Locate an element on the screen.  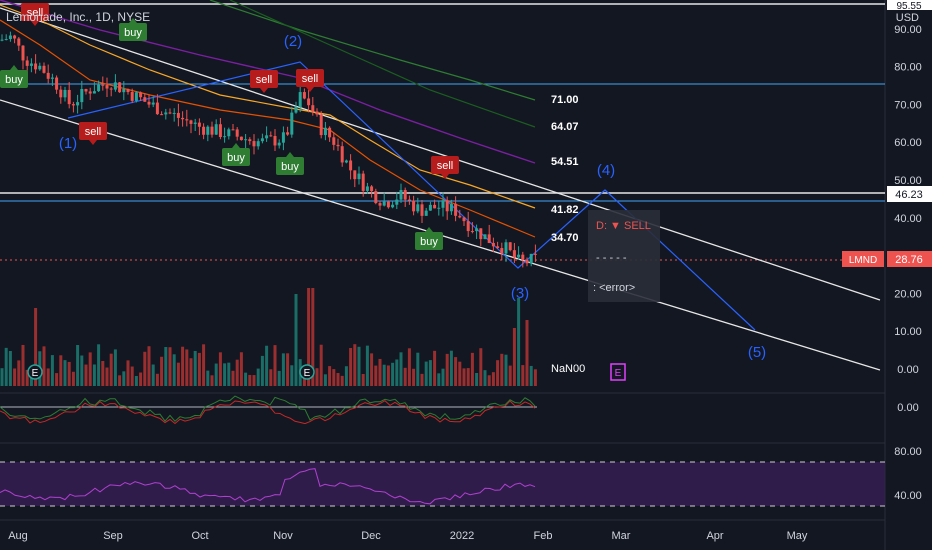
badge-46-text: 46.23 is located at coordinates (909, 195).